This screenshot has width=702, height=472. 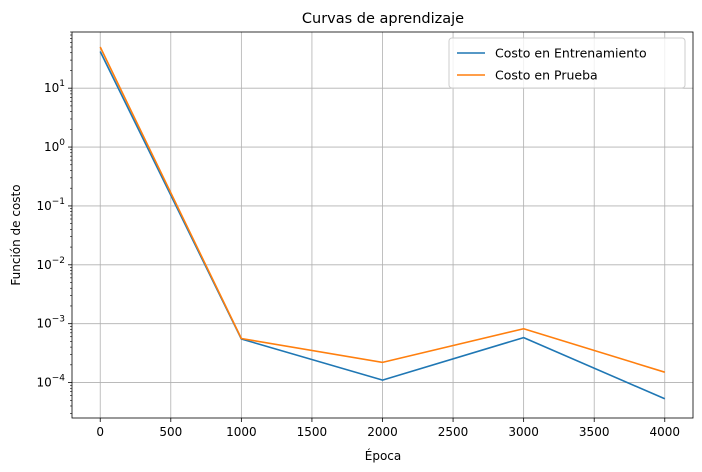 What do you see at coordinates (50, 205) in the screenshot?
I see `y-tick-label: 10⁻¹` at bounding box center [50, 205].